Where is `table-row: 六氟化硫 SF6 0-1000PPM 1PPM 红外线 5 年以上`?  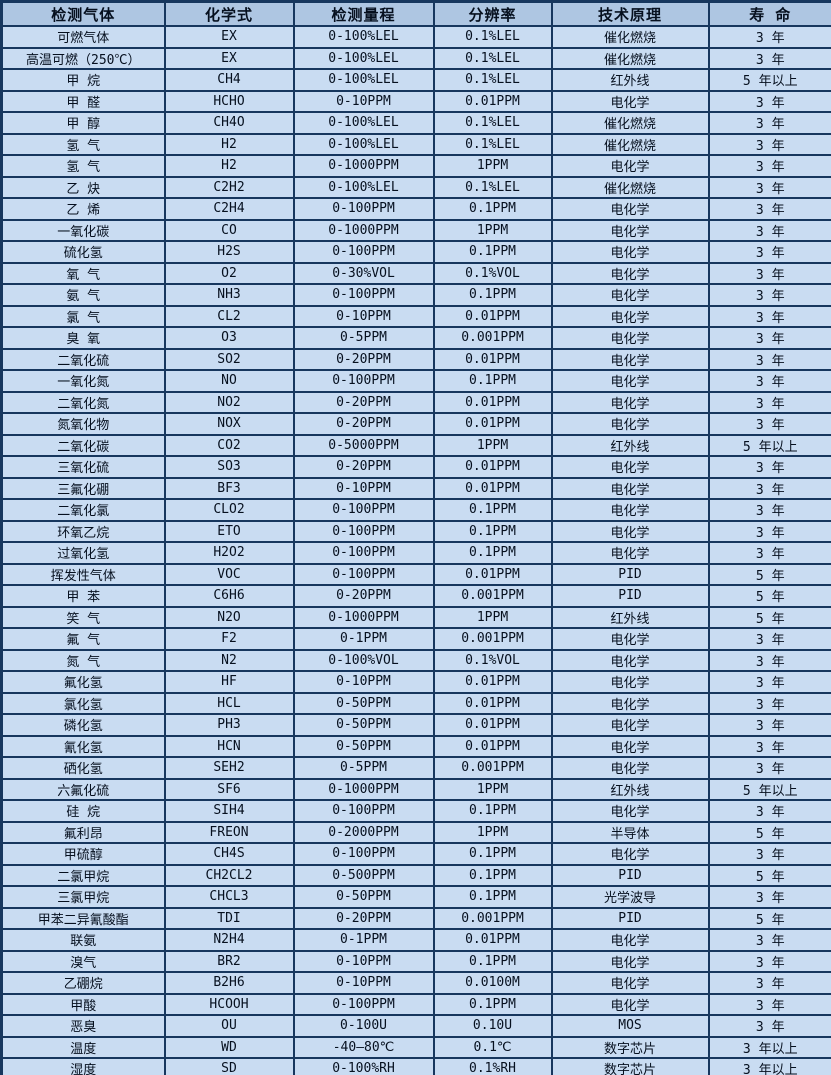
table-row: 六氟化硫 SF6 0-1000PPM 1PPM 红外线 5 年以上 is located at coordinates (415, 789).